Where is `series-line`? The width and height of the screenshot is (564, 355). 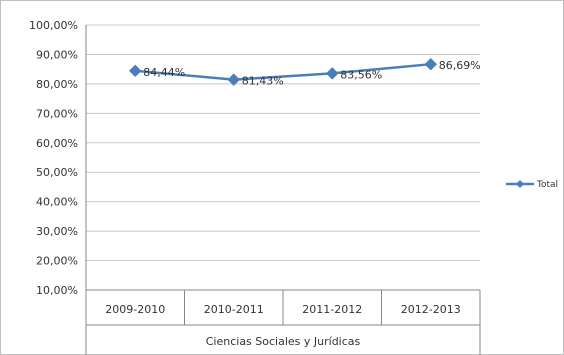 series-line is located at coordinates (283, 71).